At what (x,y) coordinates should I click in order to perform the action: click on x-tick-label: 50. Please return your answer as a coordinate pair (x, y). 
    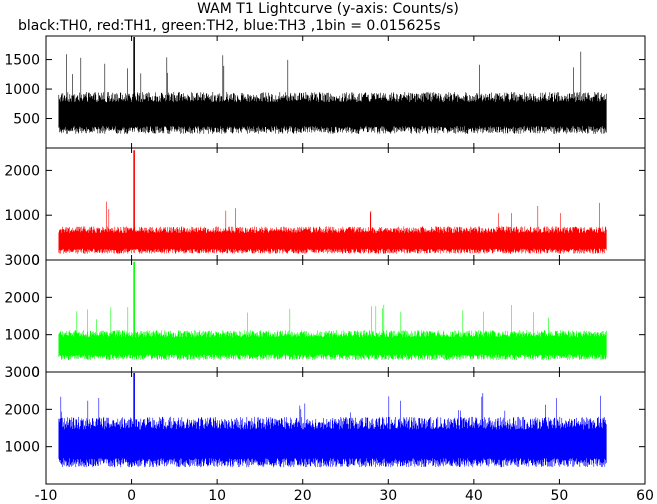
    Looking at the image, I should click on (560, 496).